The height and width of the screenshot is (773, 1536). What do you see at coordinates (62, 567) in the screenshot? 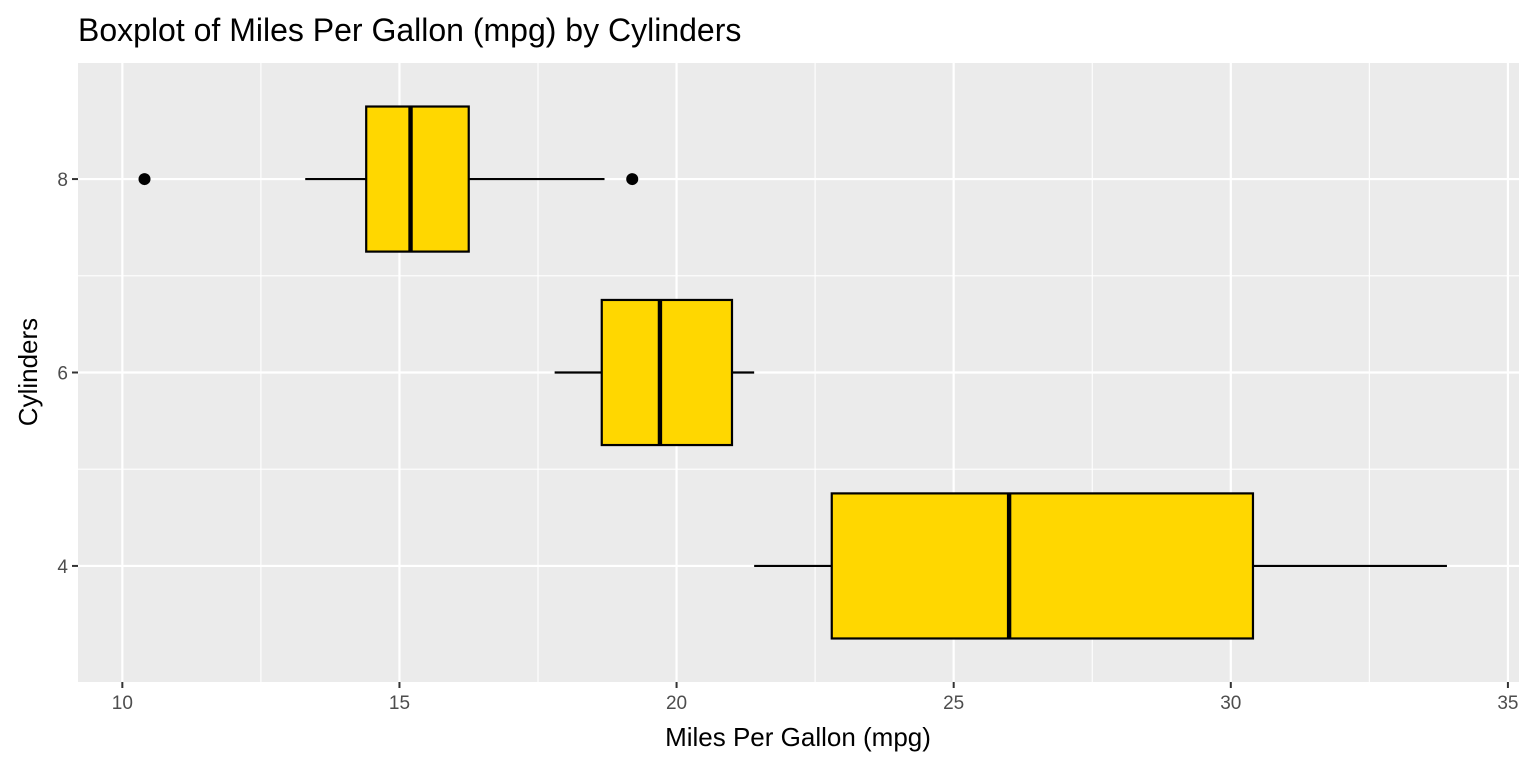
I see `y-tick-label: 4` at bounding box center [62, 567].